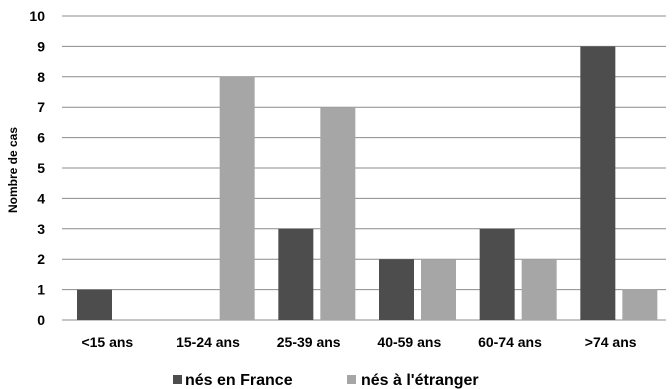 This screenshot has height=389, width=672. What do you see at coordinates (351, 379) in the screenshot?
I see `legend-swatch-nes-a-l-etranger` at bounding box center [351, 379].